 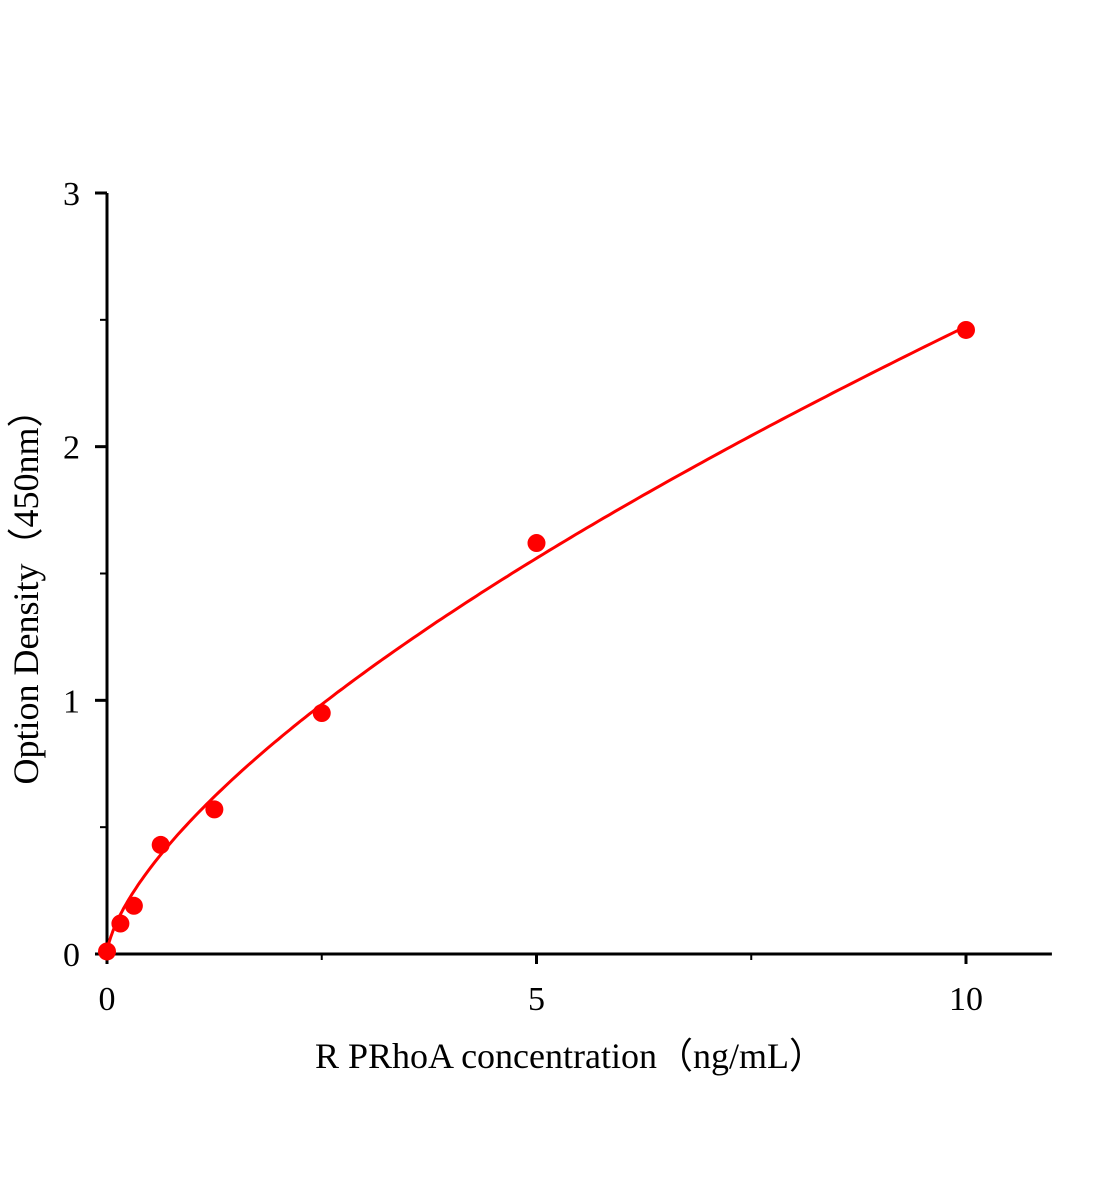 I want to click on x-axis-label: R PRhoA concentration（ng/mL）, so click(x=570, y=1056).